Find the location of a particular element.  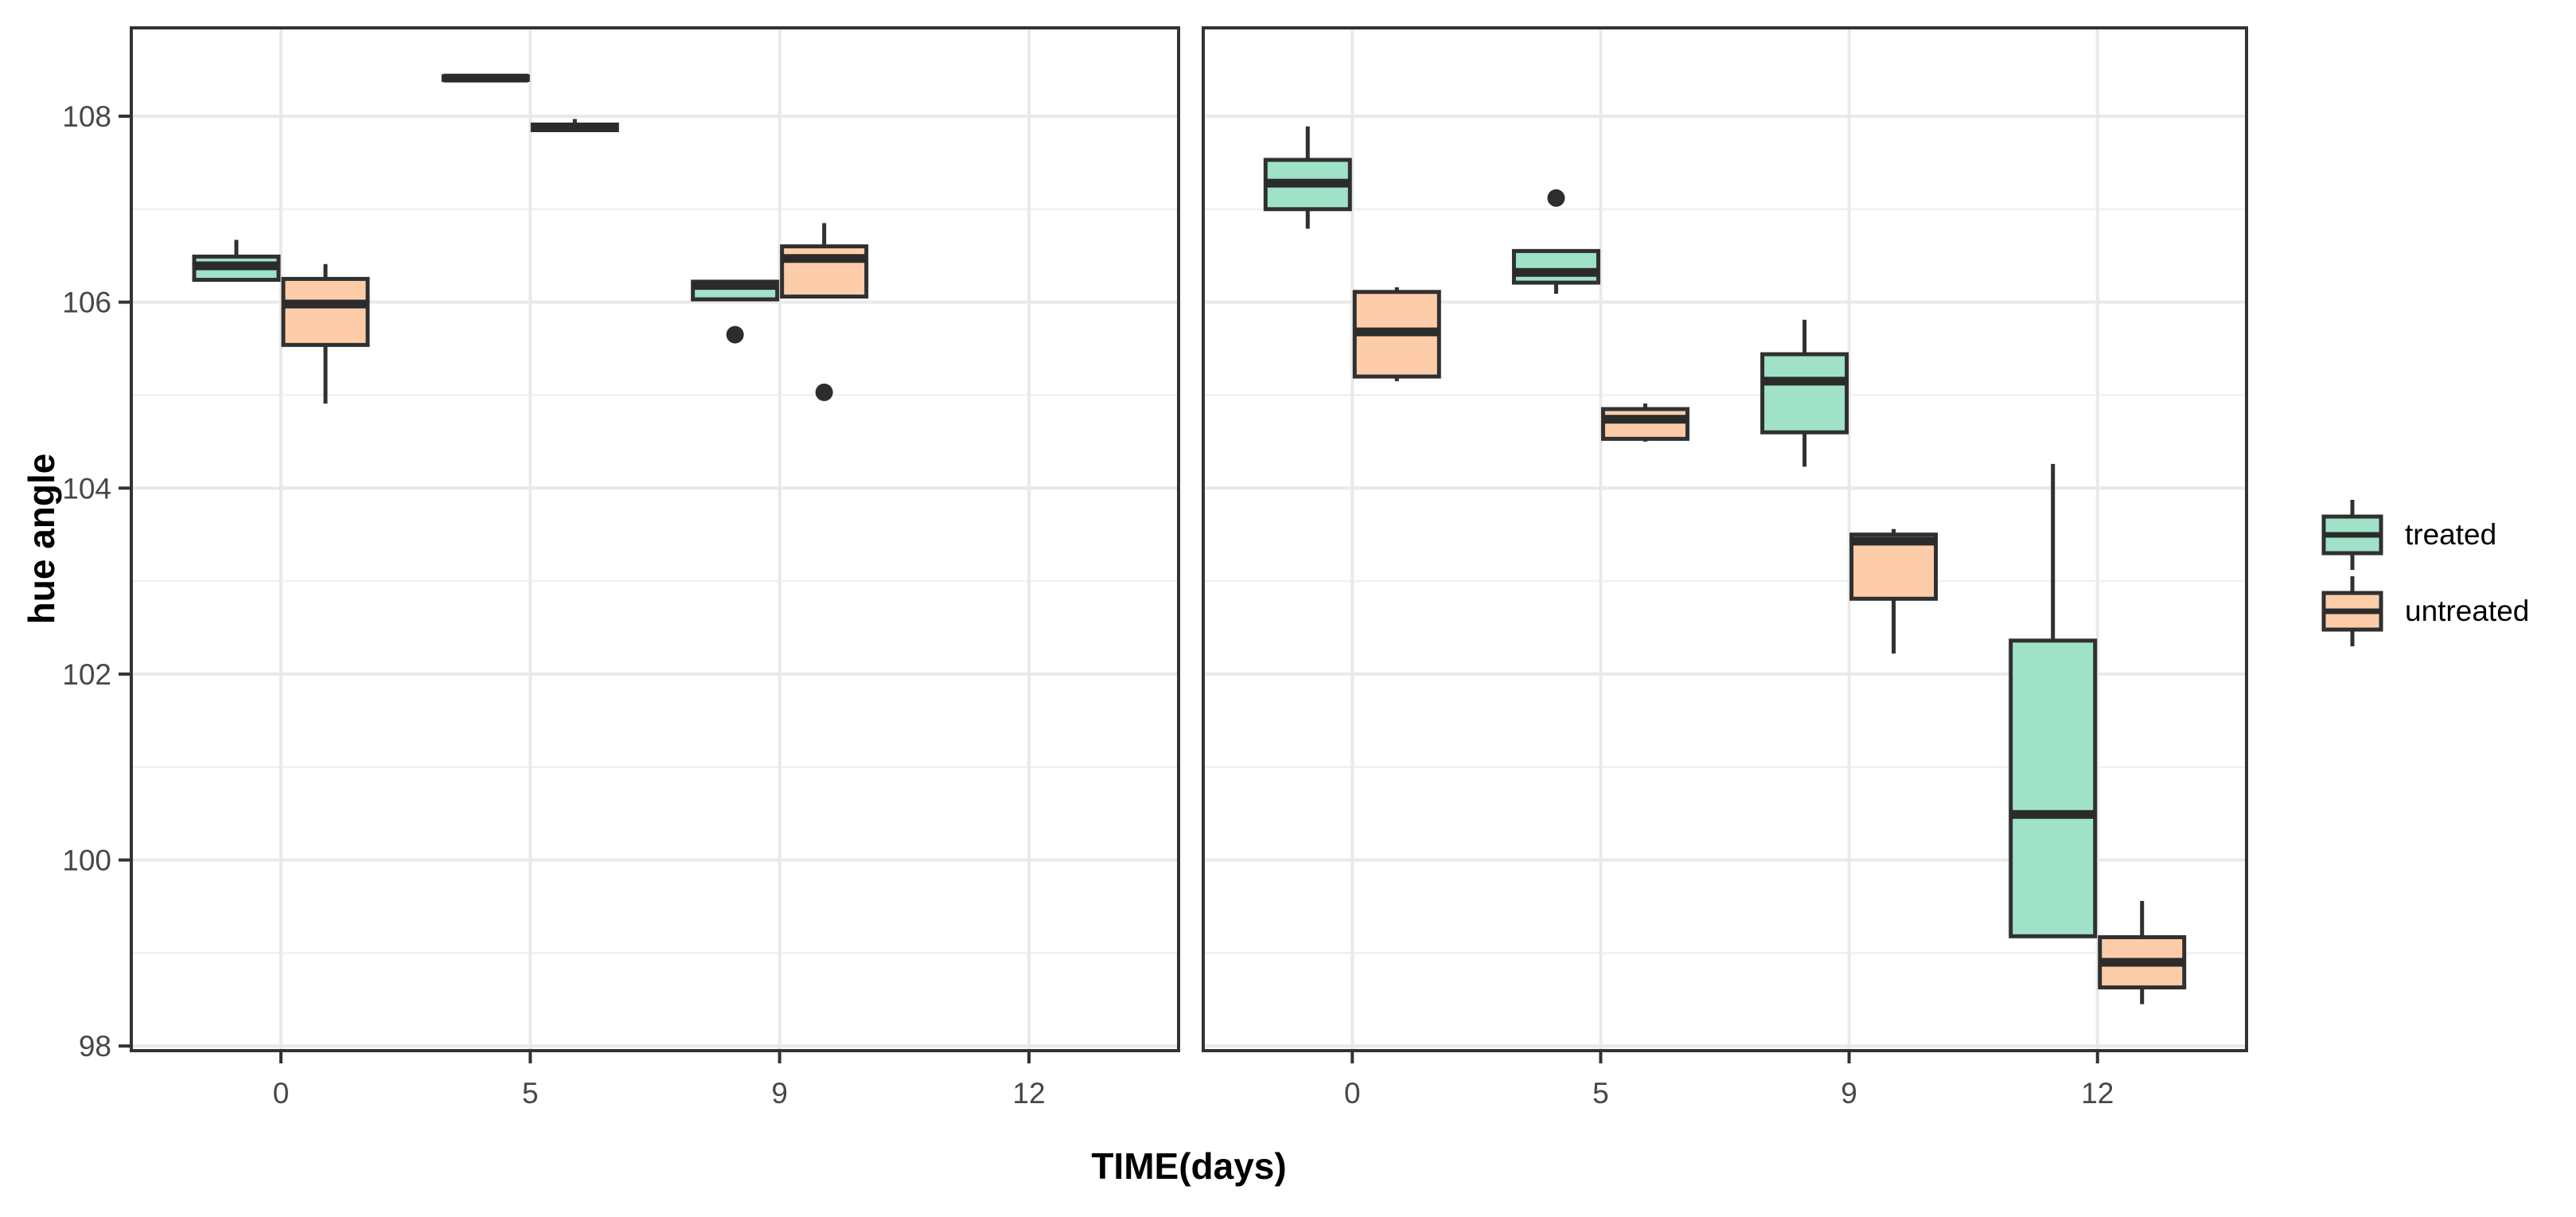

legend-label: untreated is located at coordinates (2467, 611).